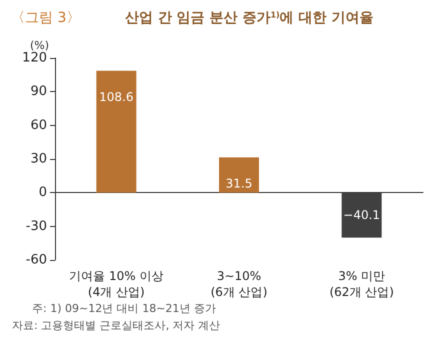 The image size is (441, 345). What do you see at coordinates (124, 308) in the screenshot?
I see `text: 주: 1) 09~12년 대비 18~21년 증가` at bounding box center [124, 308].